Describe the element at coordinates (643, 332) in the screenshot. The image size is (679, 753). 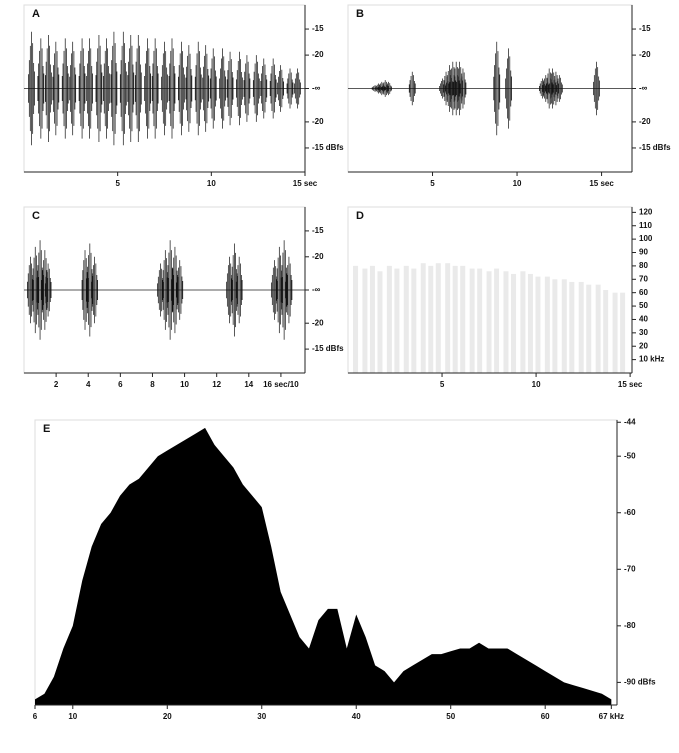
I see `y-tick-label: 30` at that location.